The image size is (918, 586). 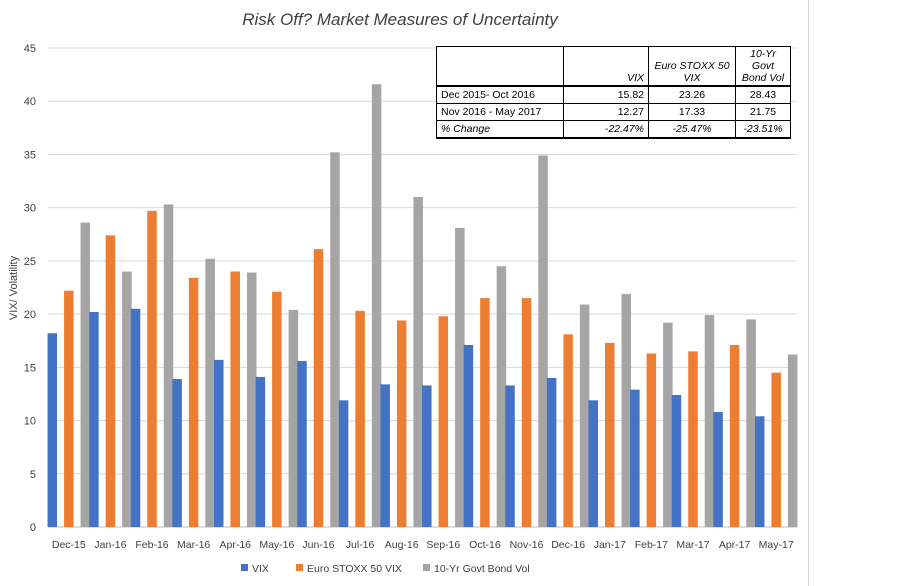 I want to click on table-cell: Nov 2016 - May 2017, so click(x=500, y=112).